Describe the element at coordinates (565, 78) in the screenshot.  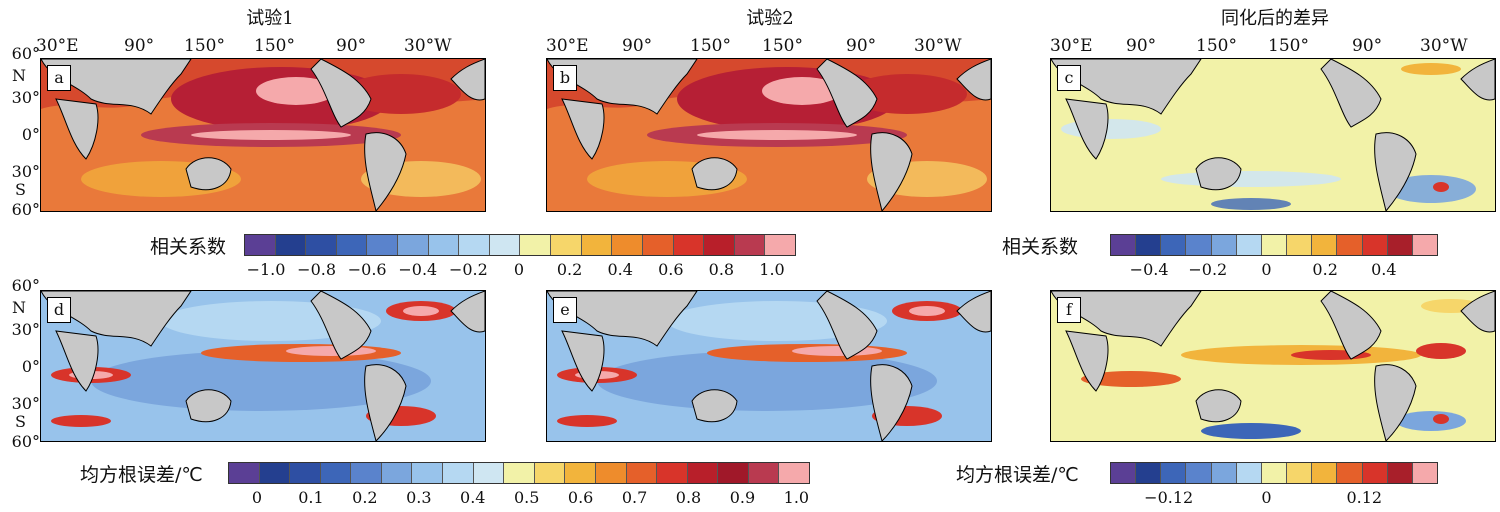
I see `panel-label-b: b` at that location.